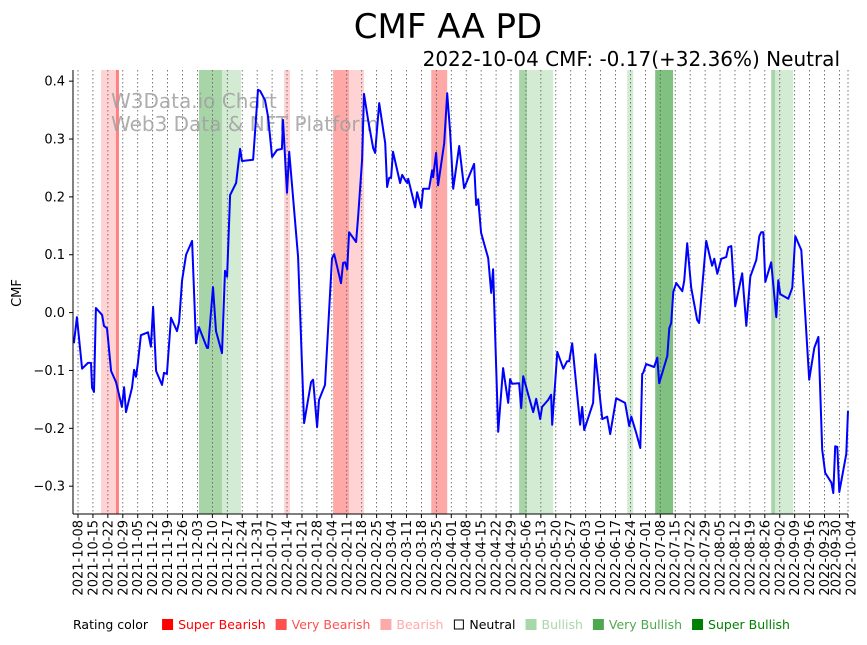  What do you see at coordinates (541, 558) in the screenshot?
I see `x-tick-label: 2022-05-13` at bounding box center [541, 558].